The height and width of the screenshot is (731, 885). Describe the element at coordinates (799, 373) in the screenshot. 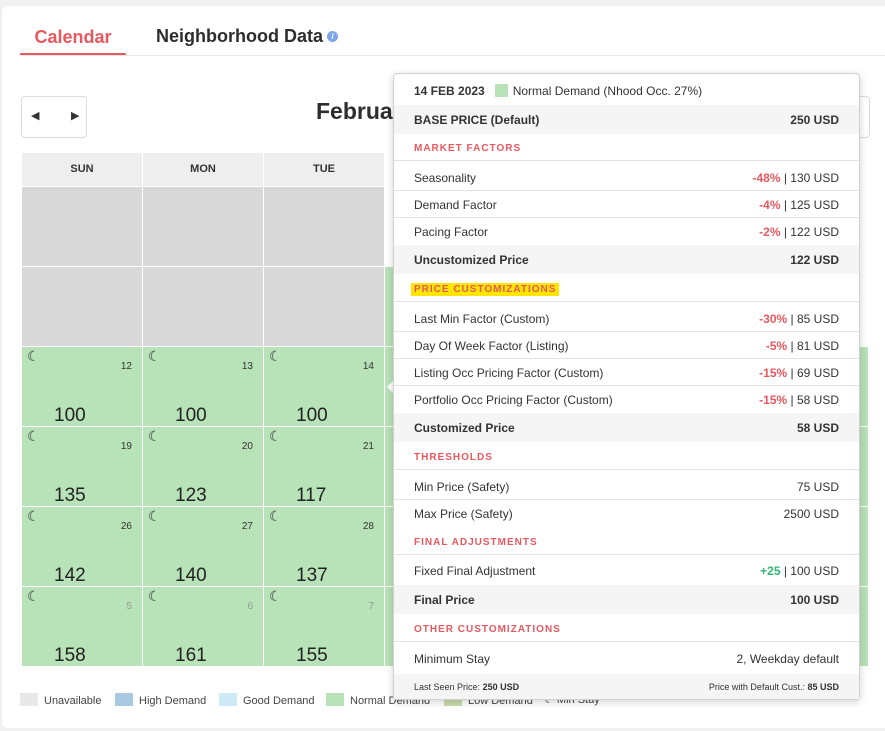

I see `customization-value: -15% | 69 USD` at that location.